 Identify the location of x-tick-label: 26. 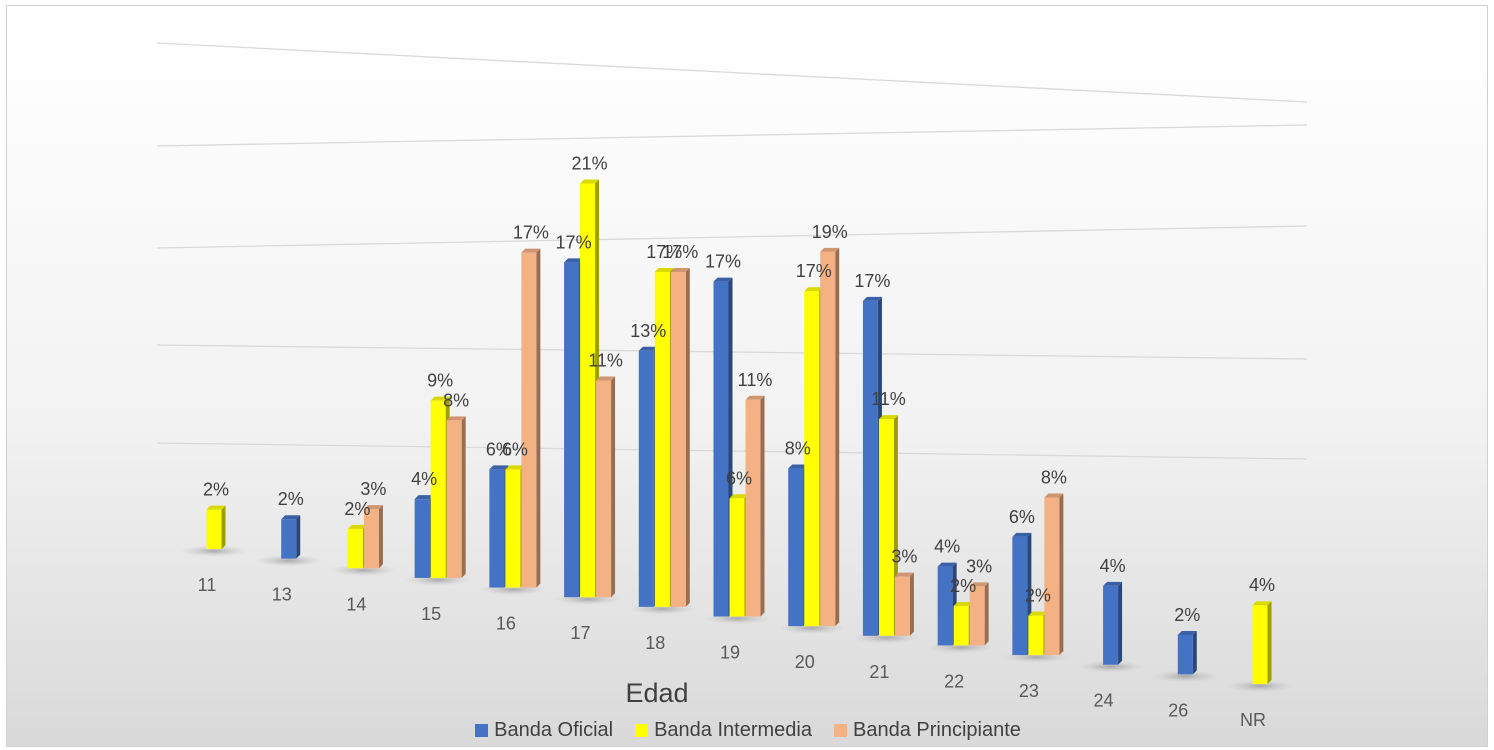
(1178, 710).